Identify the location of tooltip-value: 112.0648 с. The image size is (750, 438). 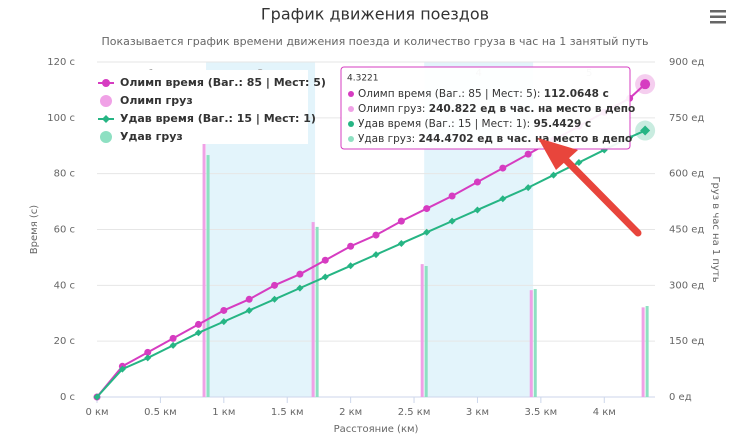
(576, 94).